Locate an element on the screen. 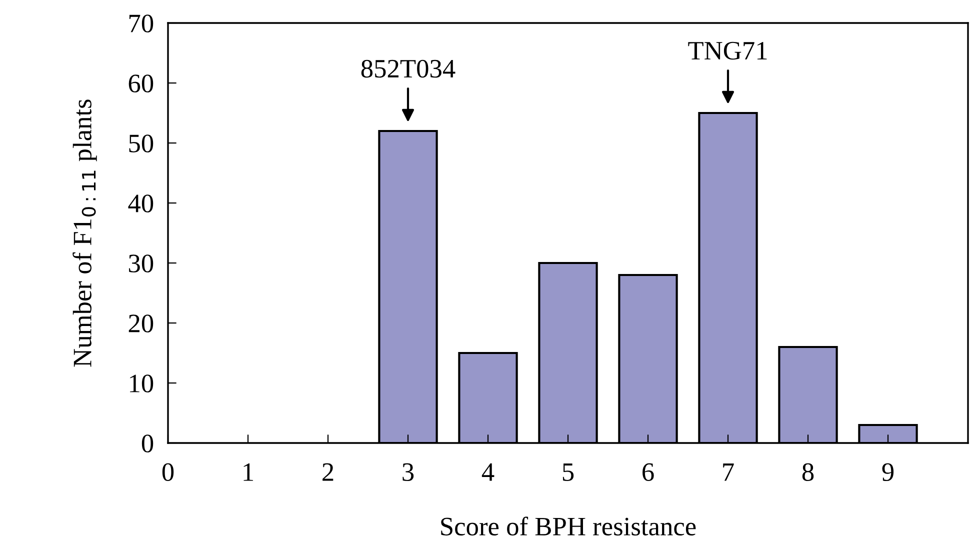 The height and width of the screenshot is (560, 971). y-tick-label: 20 is located at coordinates (141, 323).